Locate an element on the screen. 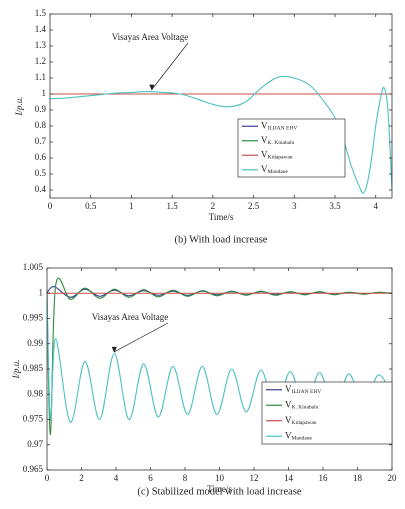 This screenshot has width=405, height=509. y-tick-label: 0.965 is located at coordinates (33, 469).